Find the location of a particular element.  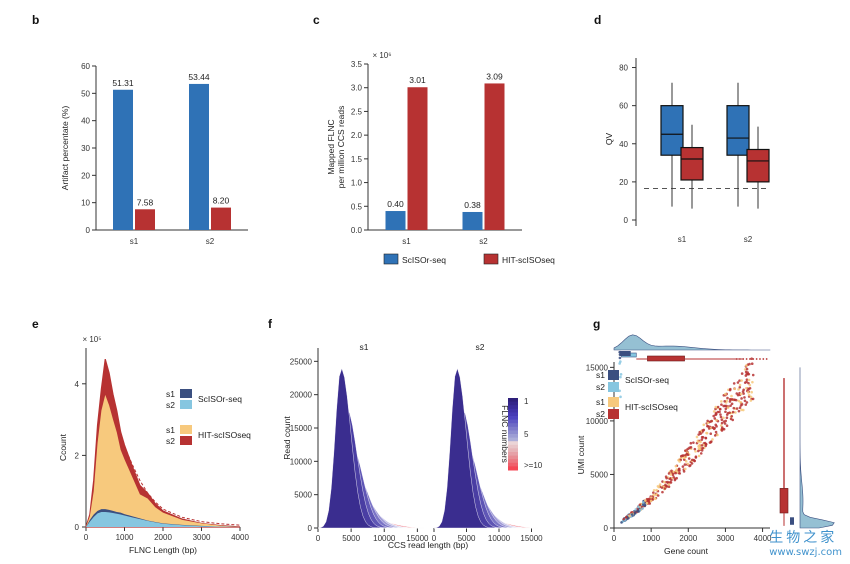

subplot-title-s1: s1 is located at coordinates (364, 347).